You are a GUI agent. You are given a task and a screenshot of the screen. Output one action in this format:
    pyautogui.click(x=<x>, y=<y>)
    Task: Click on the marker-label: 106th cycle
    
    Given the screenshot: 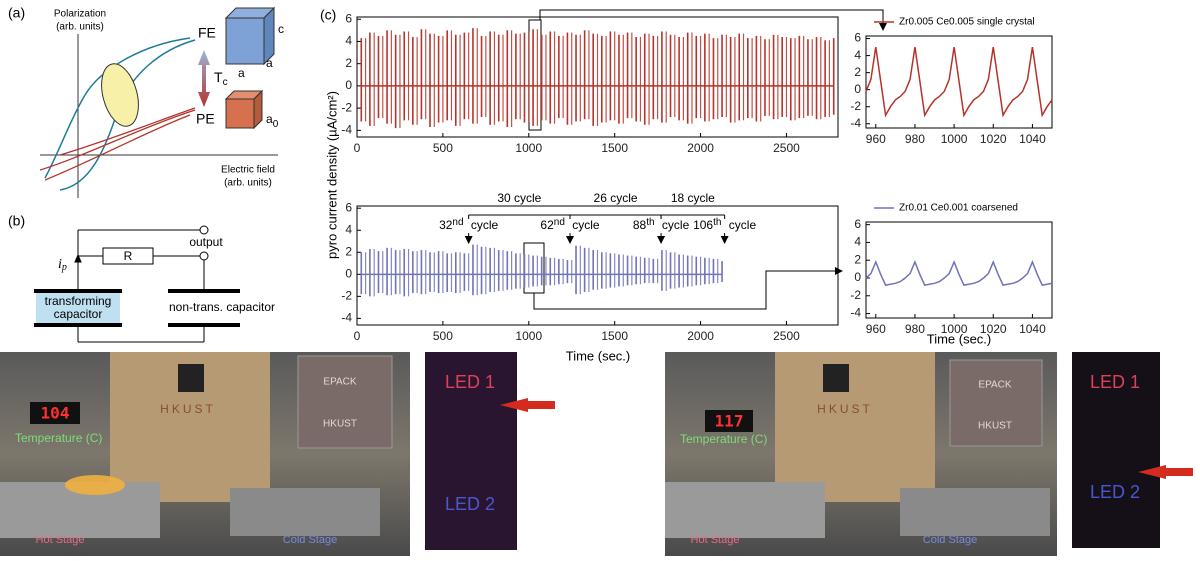 What is the action you would take?
    pyautogui.click(x=724, y=225)
    